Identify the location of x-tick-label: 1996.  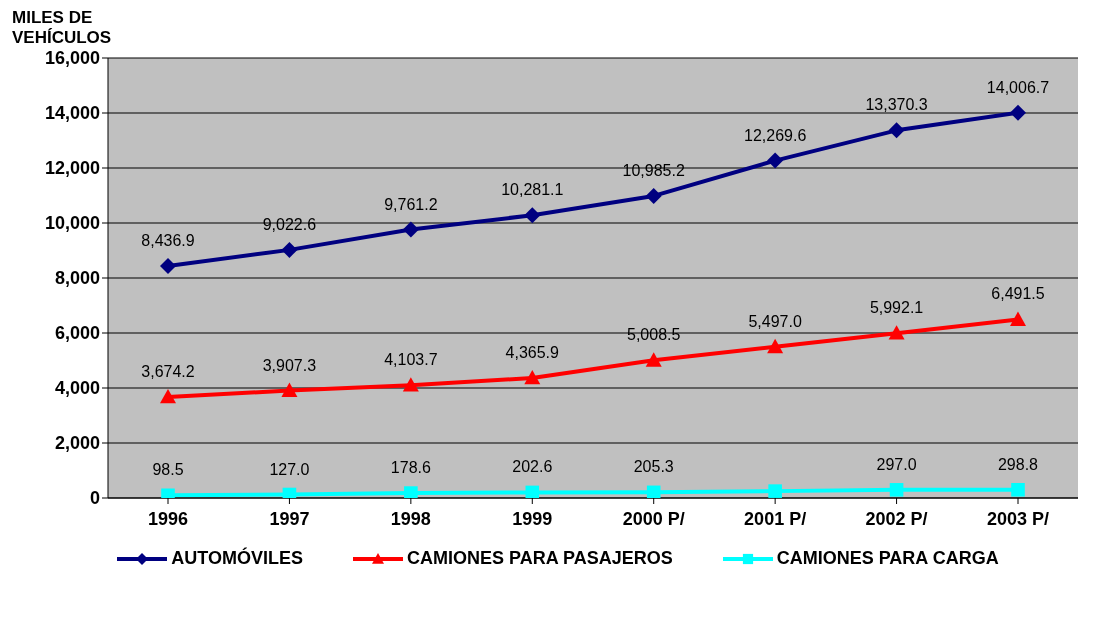
(168, 518).